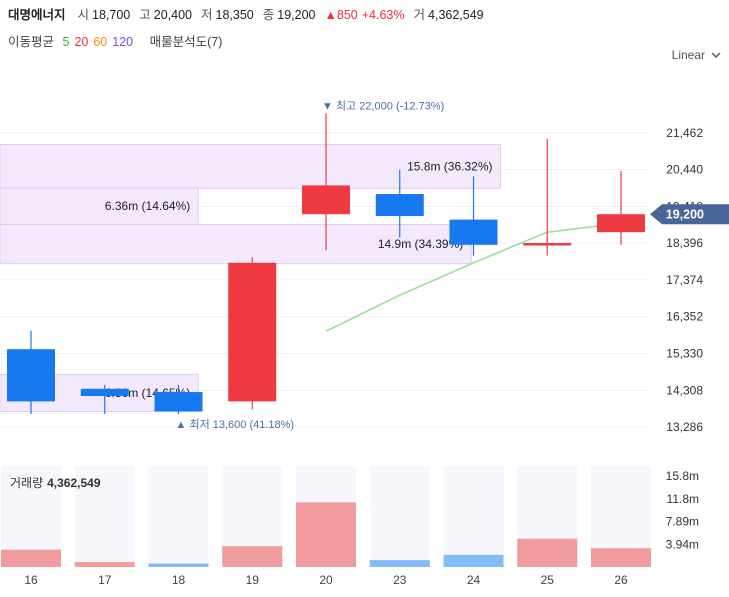  I want to click on x-axis-tick: 16, so click(31, 580).